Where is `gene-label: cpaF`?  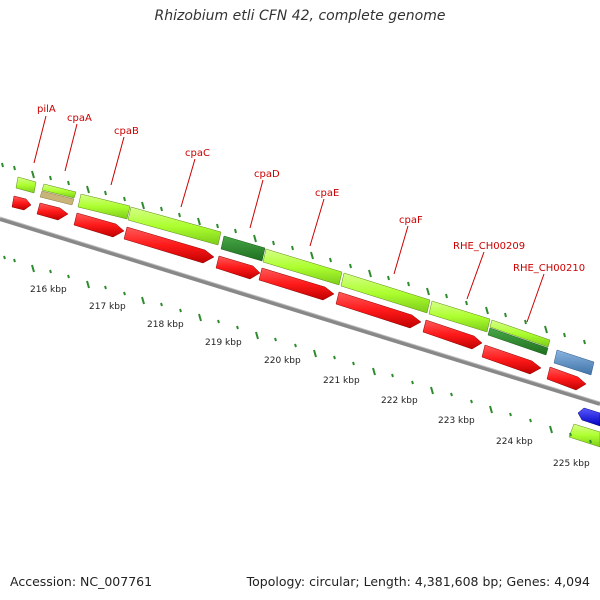 gene-label: cpaF is located at coordinates (411, 220).